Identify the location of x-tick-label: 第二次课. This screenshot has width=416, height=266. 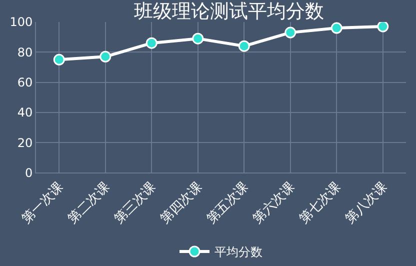
(89, 203).